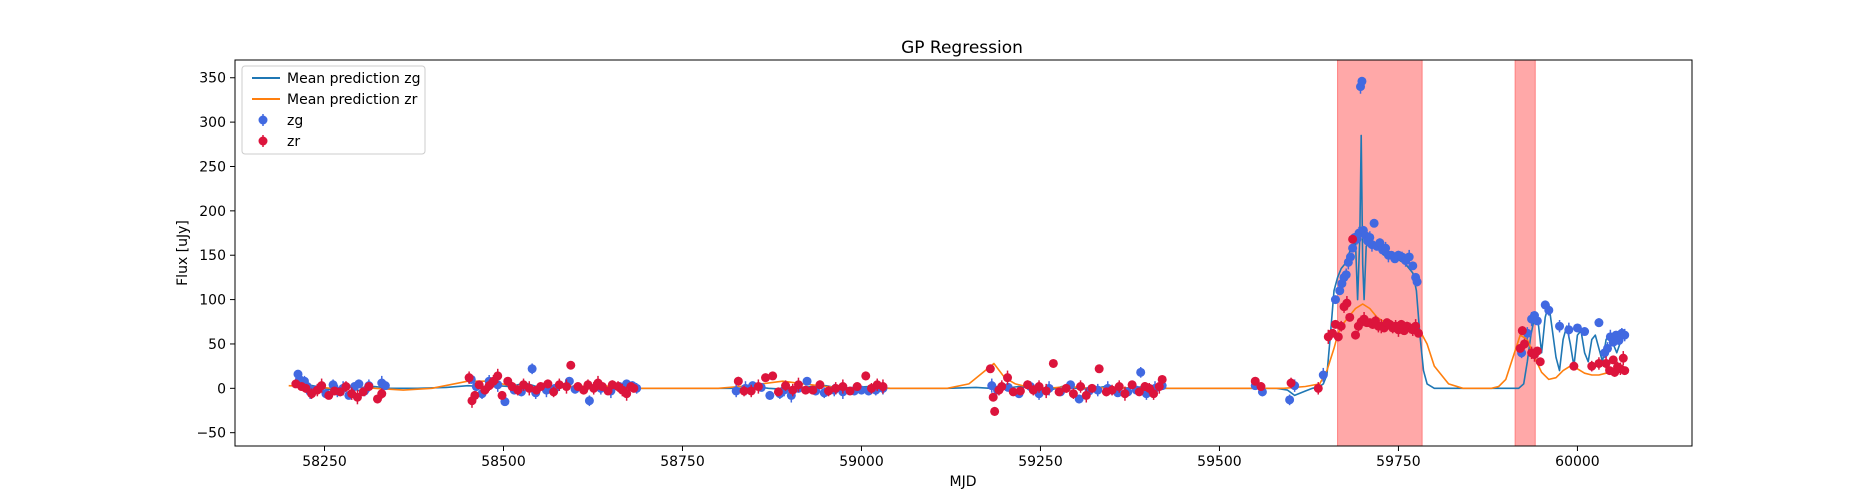 This screenshot has height=500, width=1875. What do you see at coordinates (212, 79) in the screenshot?
I see `y-tick-label: 350` at bounding box center [212, 79].